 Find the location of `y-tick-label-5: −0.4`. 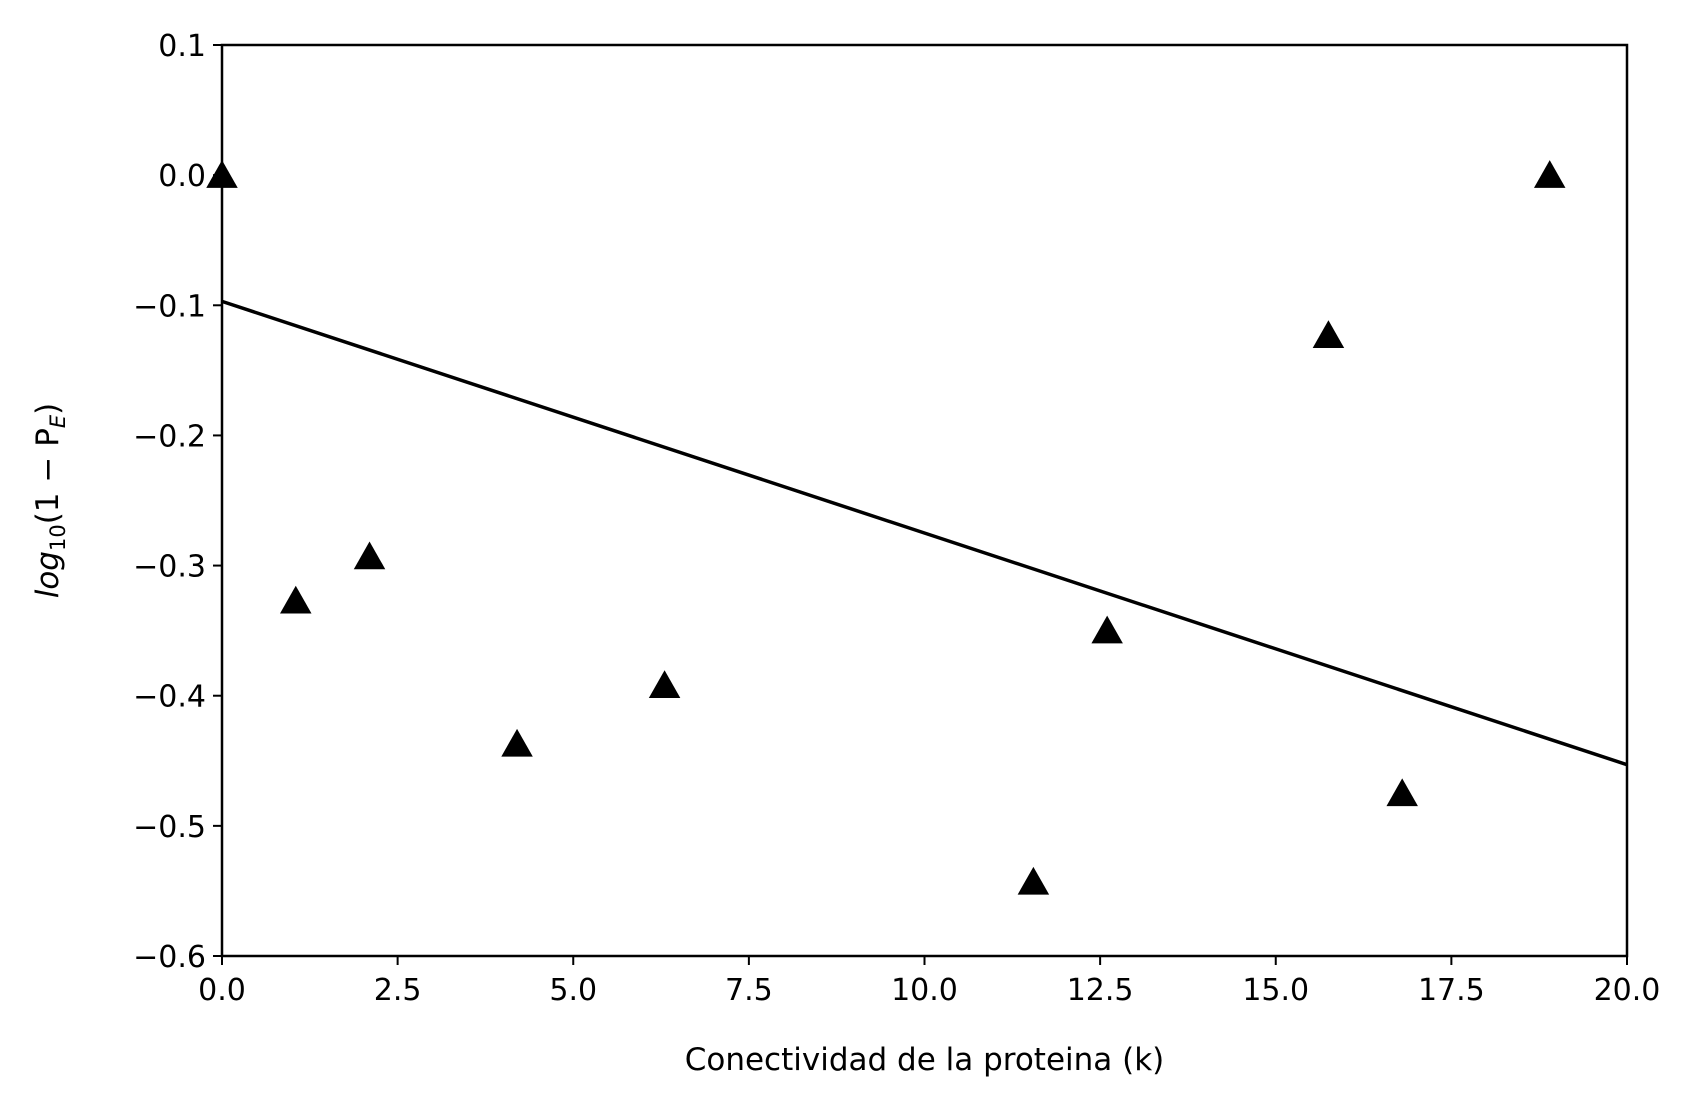

y-tick-label-5: −0.4 is located at coordinates (169, 697).